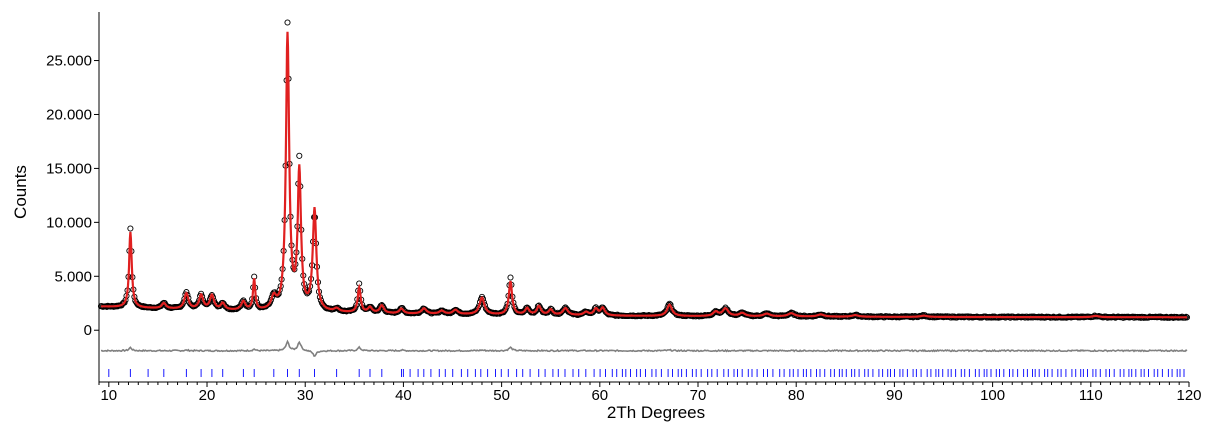 This screenshot has height=424, width=1208. I want to click on y-tick-label: 15.000, so click(69, 168).